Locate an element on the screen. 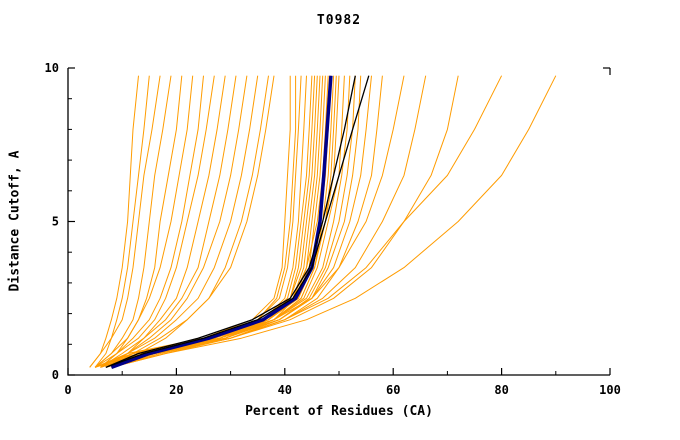 This screenshot has width=680, height=440. svg-text: 40 is located at coordinates (285, 390).